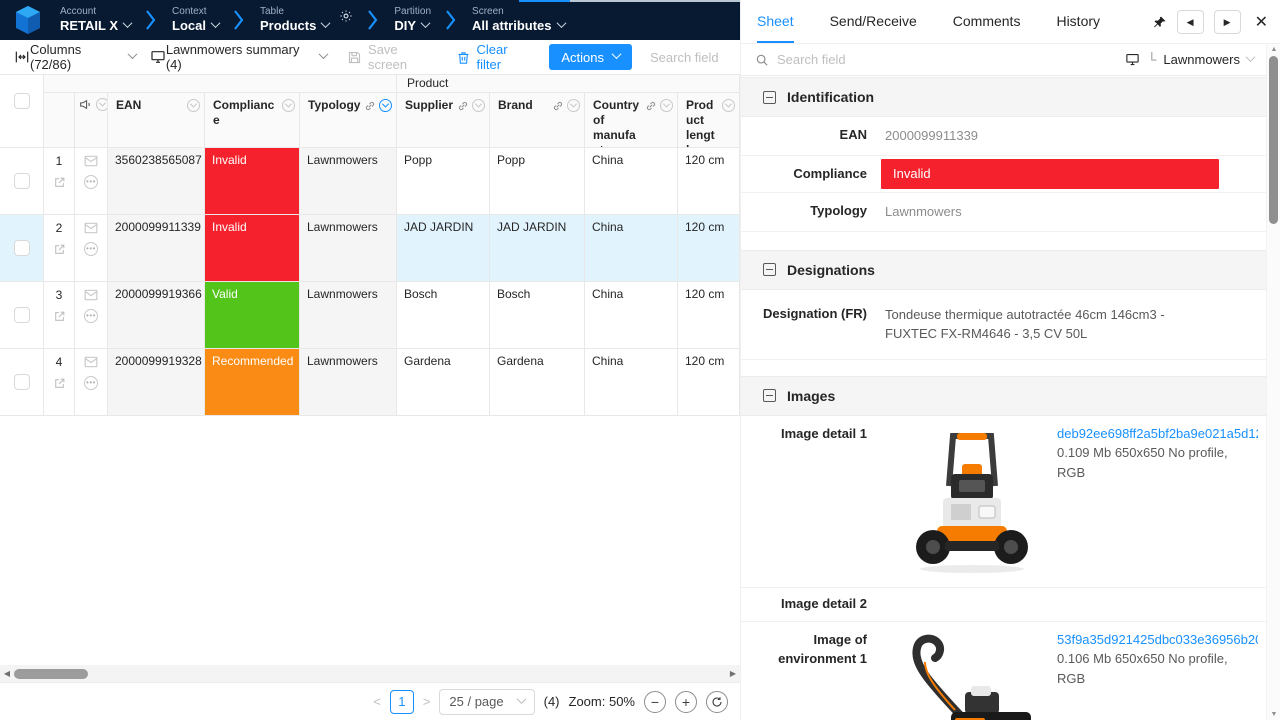 This screenshot has height=720, width=1280. What do you see at coordinates (96, 20) in the screenshot?
I see `crumb-account: Account RETAIL X` at bounding box center [96, 20].